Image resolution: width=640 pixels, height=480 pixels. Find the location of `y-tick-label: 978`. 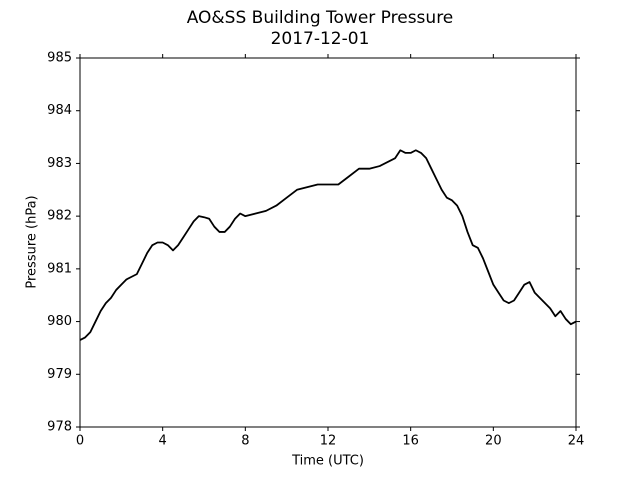

y-tick-label: 978 is located at coordinates (59, 427).